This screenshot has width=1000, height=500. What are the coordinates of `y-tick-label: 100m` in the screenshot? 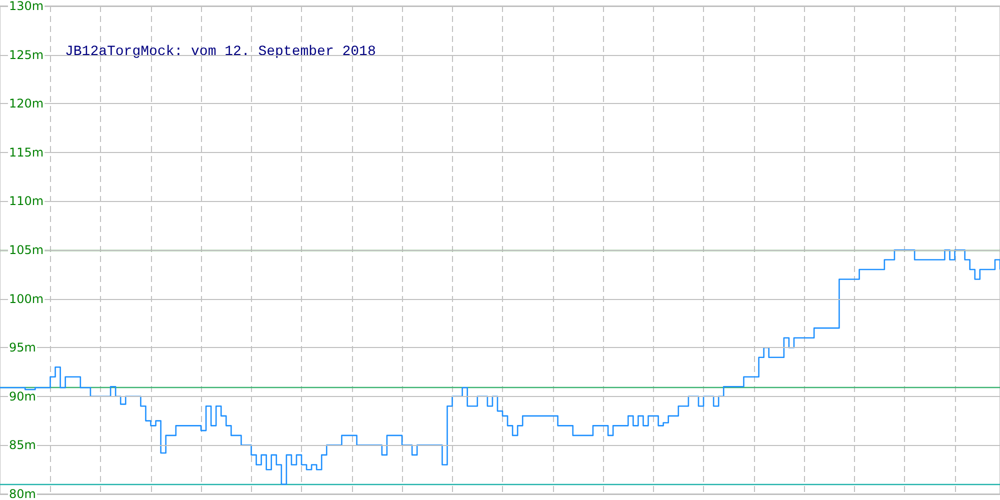 It's located at (26, 299).